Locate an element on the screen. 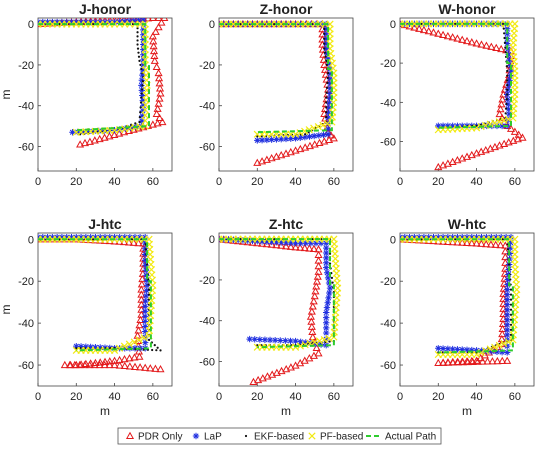 The width and height of the screenshot is (550, 450). chart-panel: 0 20 40 60 0 -20 -40 -60 J-honor m is located at coordinates (86, 94).